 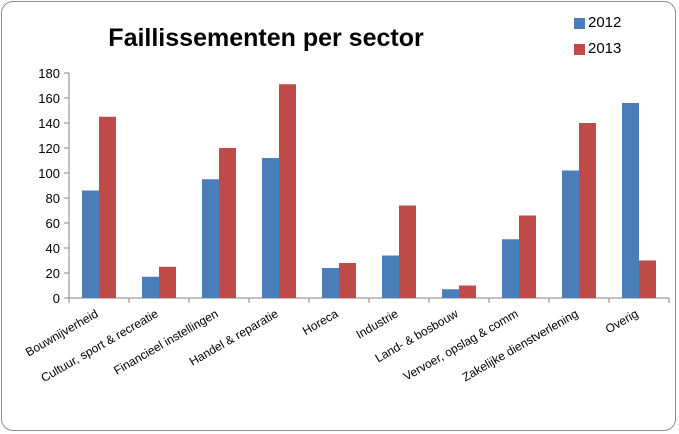 What do you see at coordinates (165, 341) in the screenshot?
I see `x-category-label: Financieel instellingen` at bounding box center [165, 341].